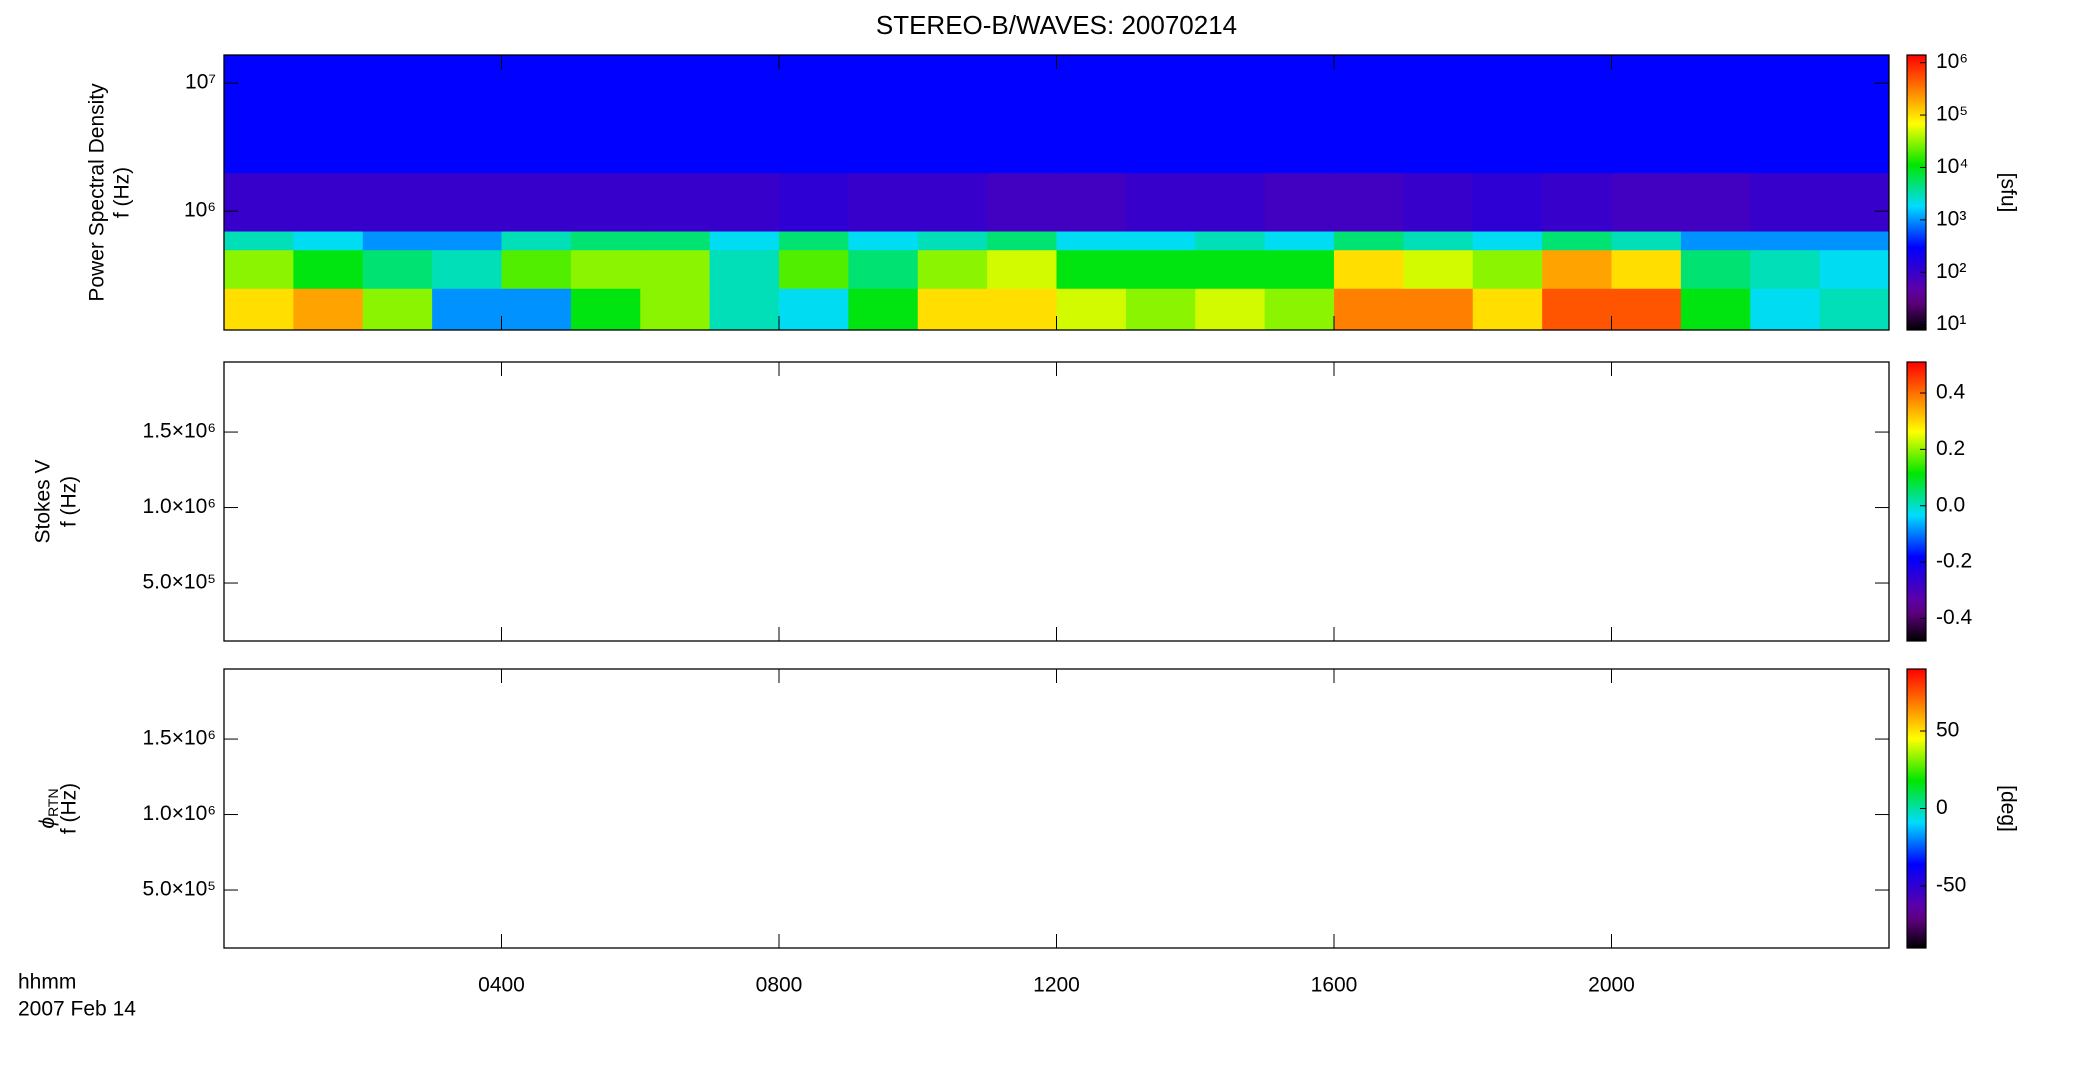 The height and width of the screenshot is (1080, 2096). What do you see at coordinates (77, 1009) in the screenshot?
I see `date-label: 2007 Feb 14` at bounding box center [77, 1009].